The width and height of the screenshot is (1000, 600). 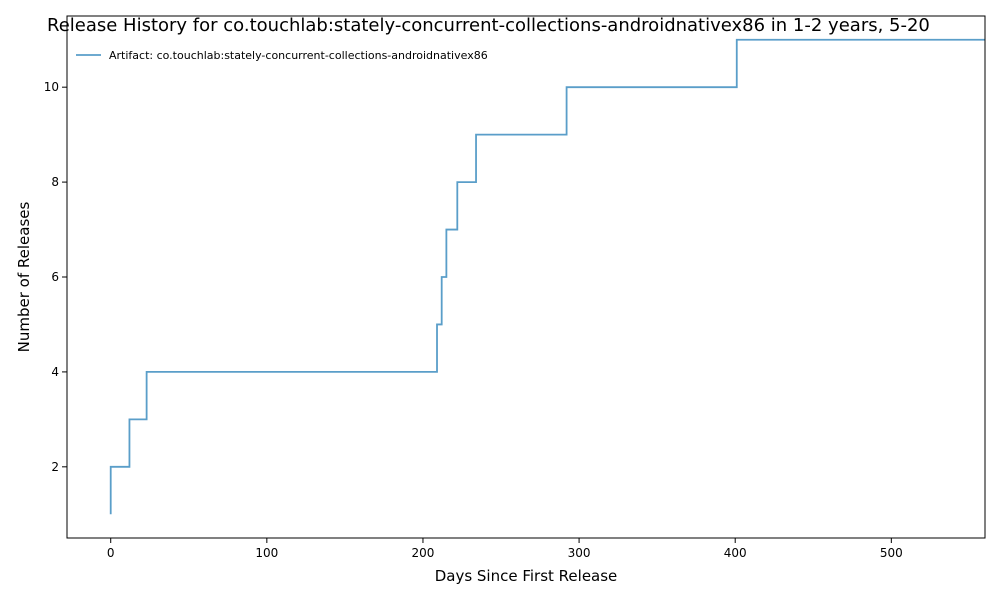 What do you see at coordinates (505, 549) in the screenshot?
I see `x-axis: 0 100 200 300 400 500` at bounding box center [505, 549].